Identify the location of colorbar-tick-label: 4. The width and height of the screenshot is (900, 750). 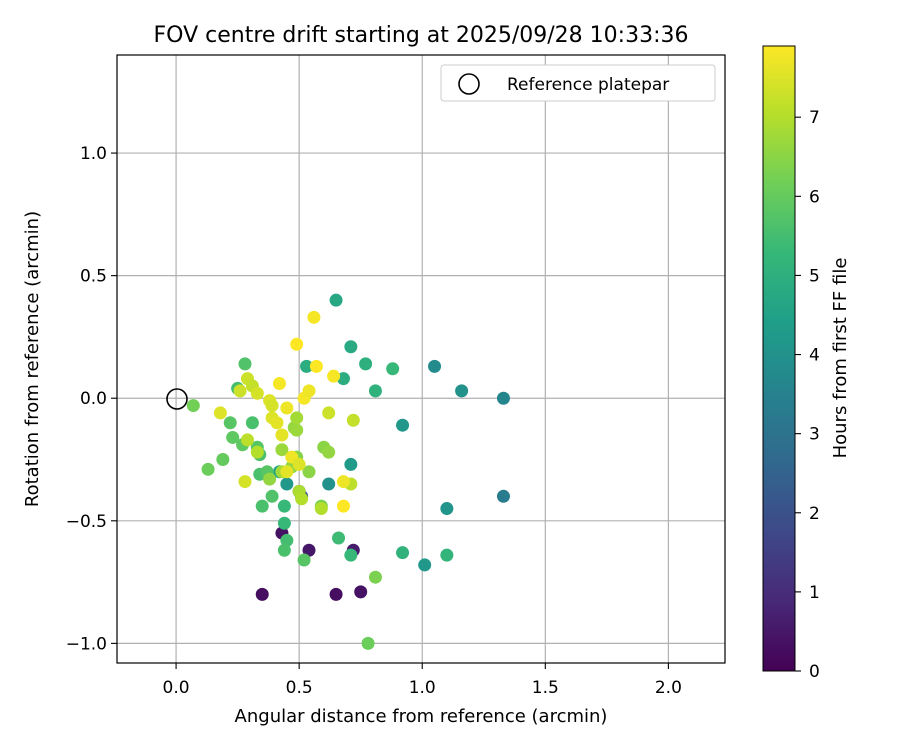
(814, 356).